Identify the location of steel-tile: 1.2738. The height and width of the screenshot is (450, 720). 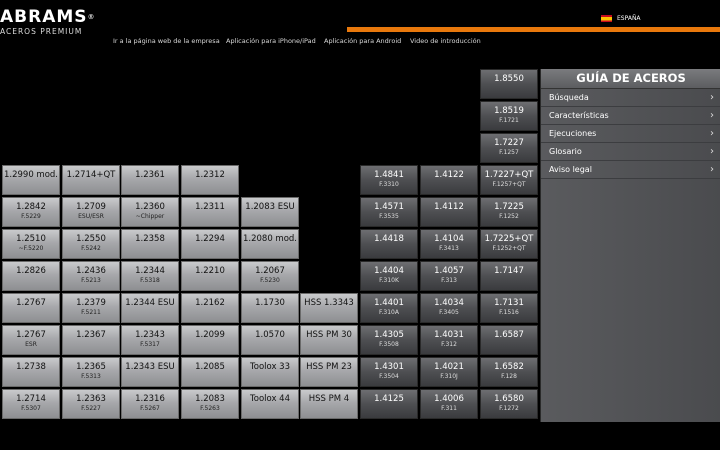
(31, 372).